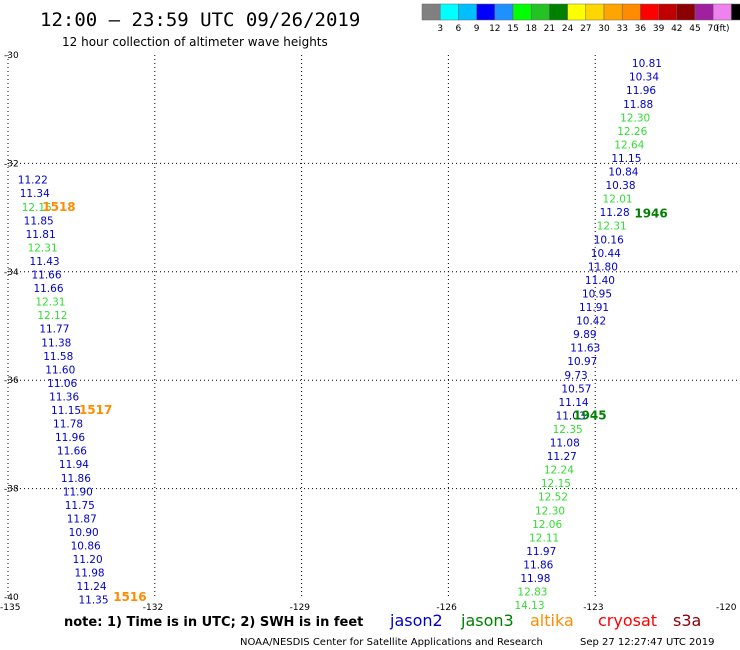  I want to click on swh-point: 11.20, so click(88, 560).